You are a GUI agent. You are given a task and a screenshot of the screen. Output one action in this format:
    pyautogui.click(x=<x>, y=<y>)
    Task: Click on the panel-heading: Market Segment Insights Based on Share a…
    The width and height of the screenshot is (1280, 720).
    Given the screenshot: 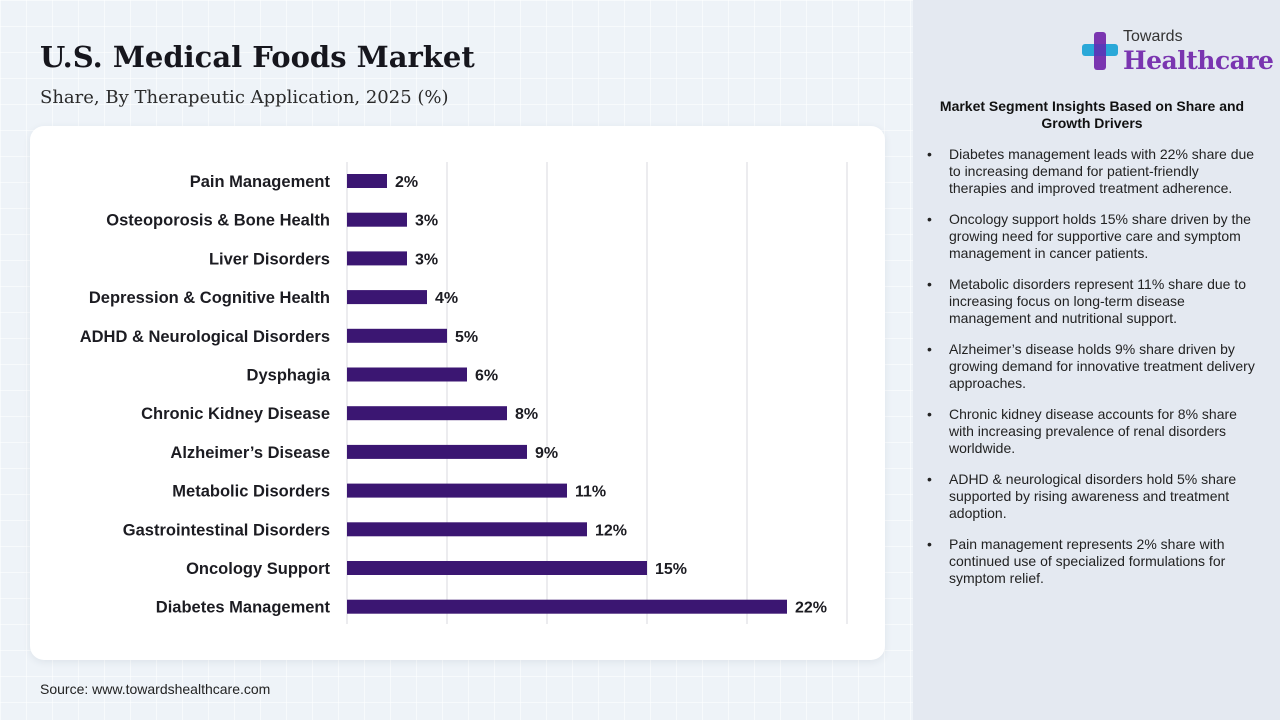 What is the action you would take?
    pyautogui.click(x=1092, y=114)
    